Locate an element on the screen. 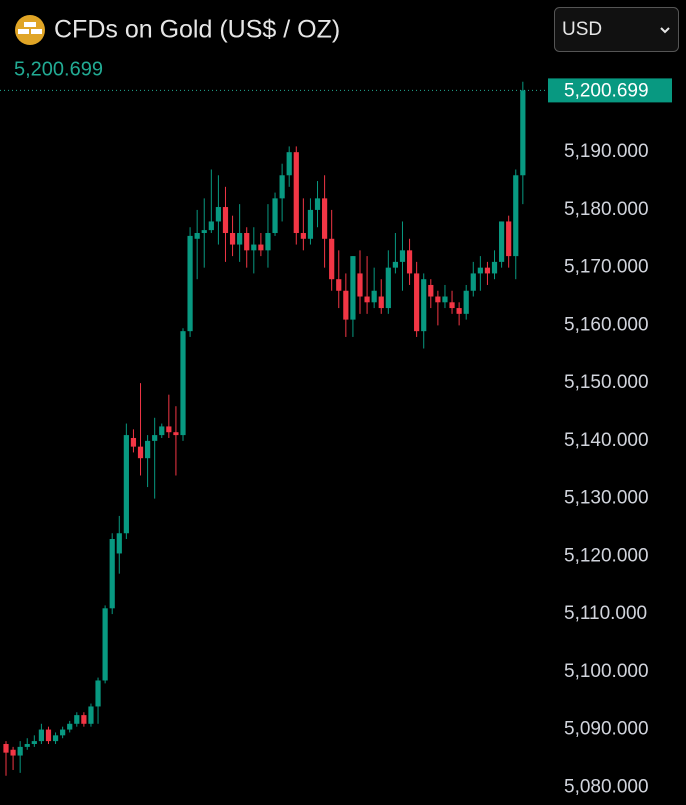  header-price: 5,200.699 is located at coordinates (58, 69).